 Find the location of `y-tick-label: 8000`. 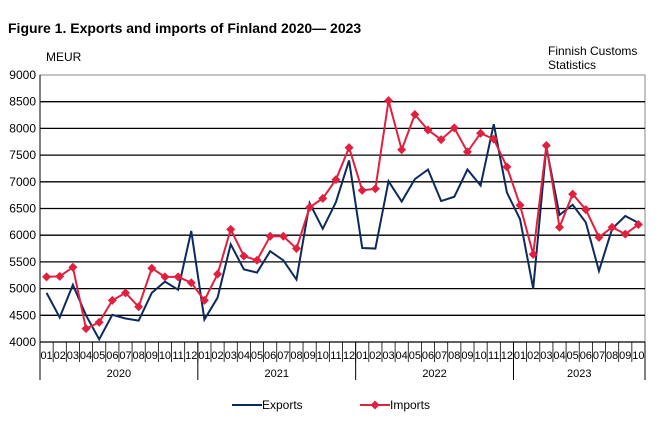

y-tick-label: 8000 is located at coordinates (22, 128).